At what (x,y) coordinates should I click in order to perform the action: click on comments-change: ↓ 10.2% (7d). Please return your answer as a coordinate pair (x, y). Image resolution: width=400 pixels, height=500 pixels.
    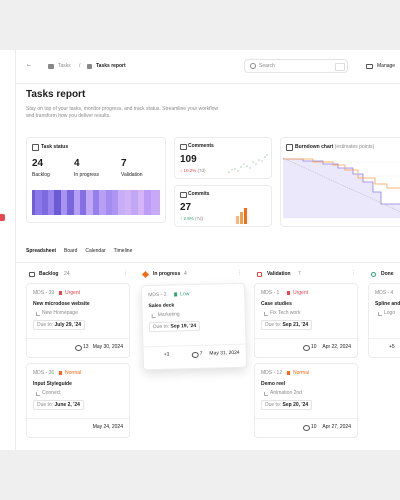
    Looking at the image, I should click on (193, 170).